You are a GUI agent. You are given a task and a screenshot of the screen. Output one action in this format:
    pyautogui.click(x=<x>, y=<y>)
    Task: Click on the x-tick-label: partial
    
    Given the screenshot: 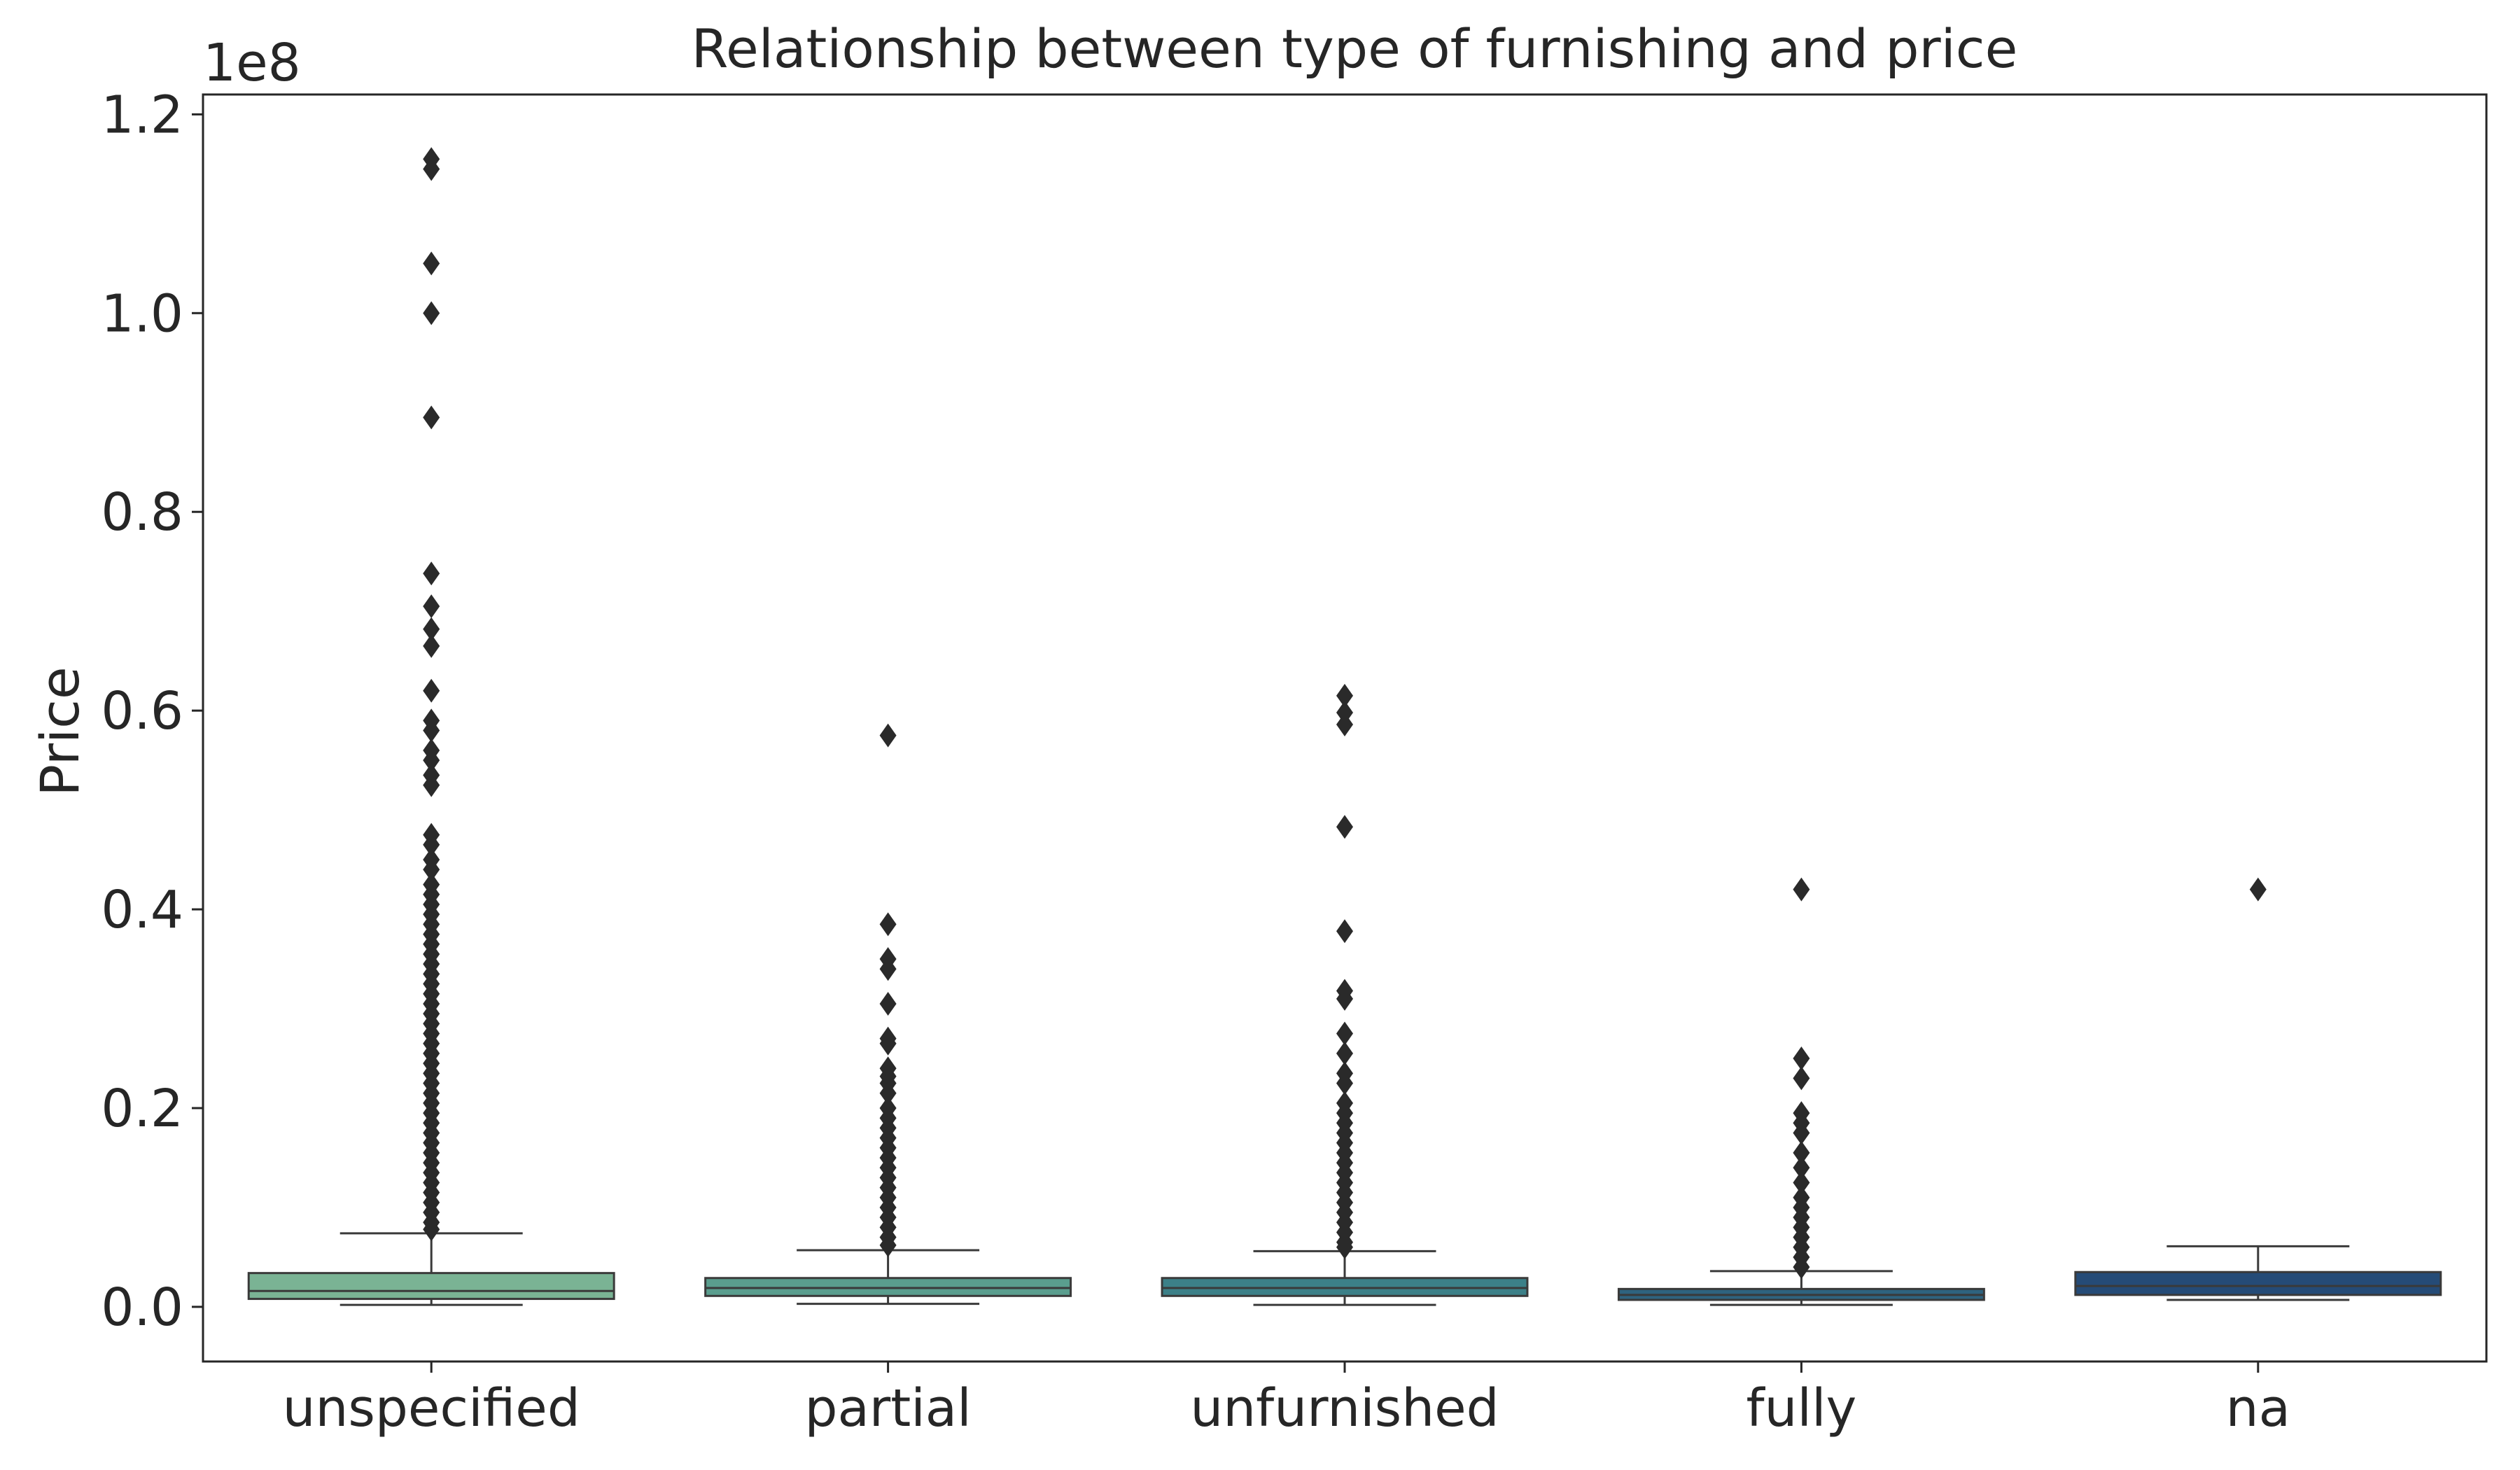 What is the action you would take?
    pyautogui.click(x=887, y=1408)
    